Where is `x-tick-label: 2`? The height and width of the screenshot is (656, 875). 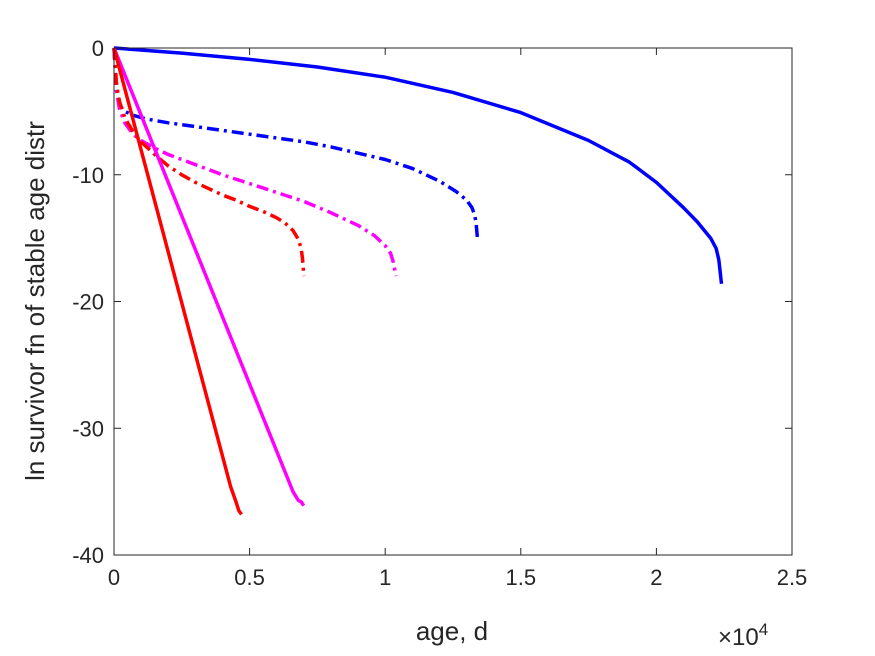 x-tick-label: 2 is located at coordinates (656, 577).